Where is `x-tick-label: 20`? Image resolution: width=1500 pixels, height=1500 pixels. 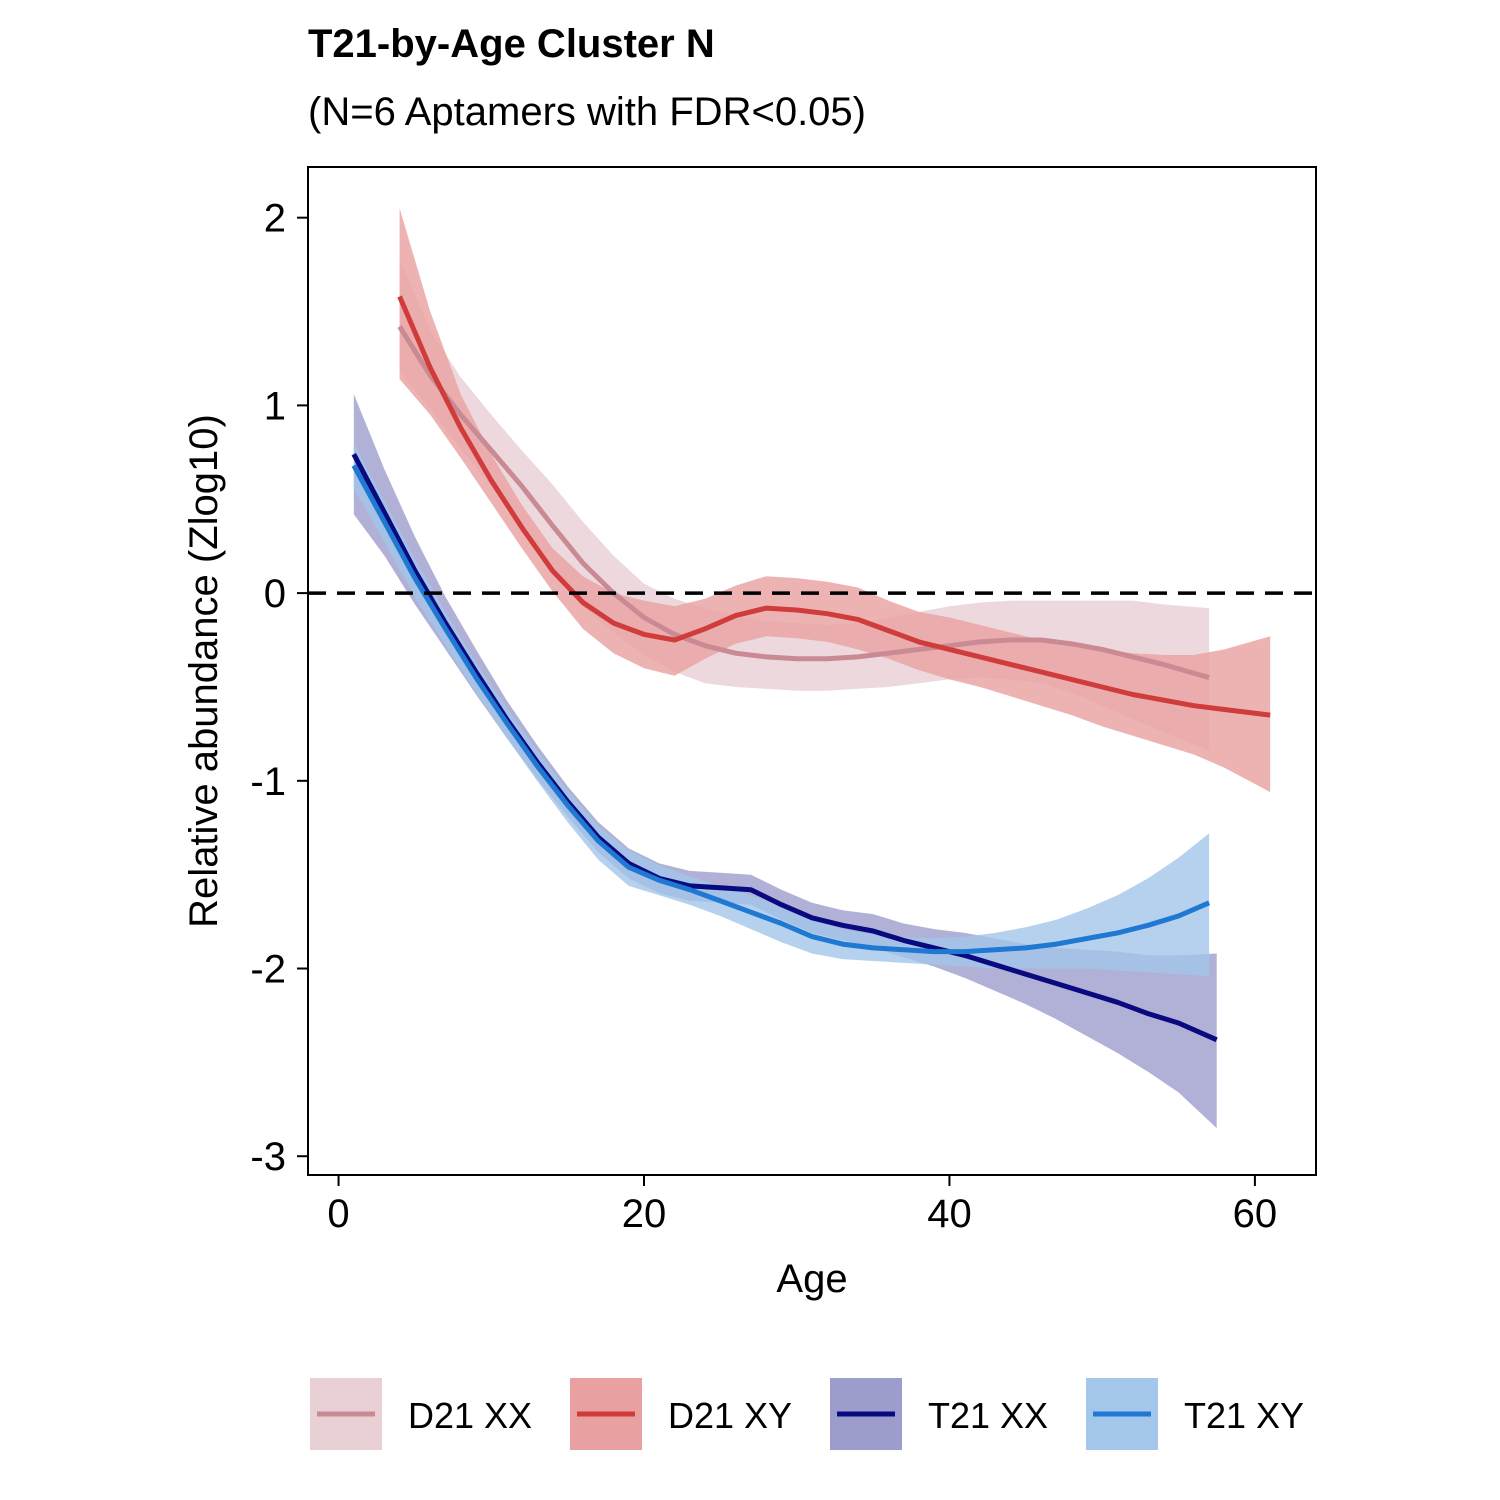 x-tick-label: 20 is located at coordinates (644, 1214).